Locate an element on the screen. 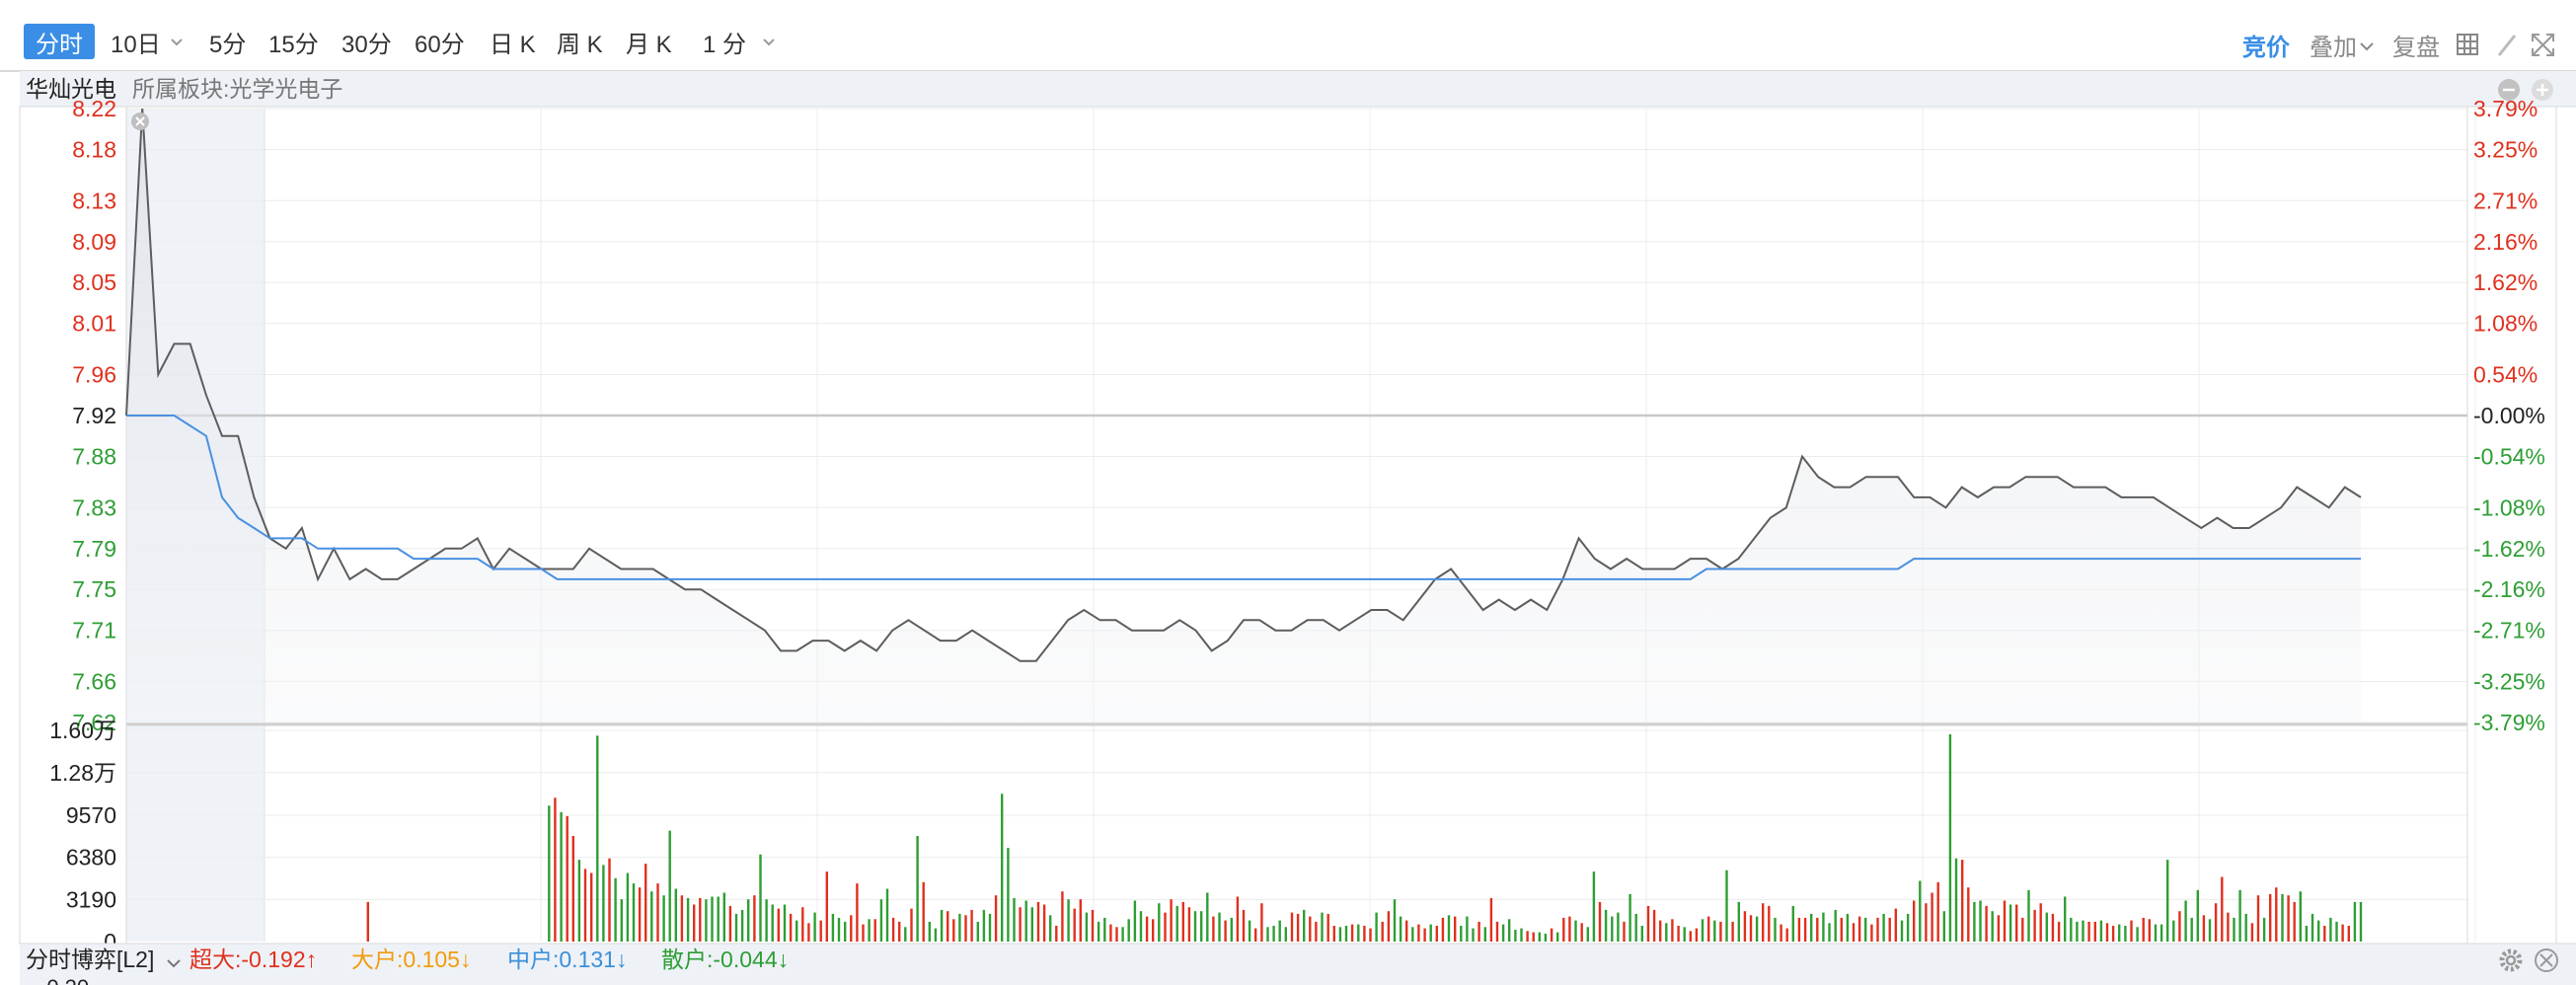  percent-tick-label: 3.79% is located at coordinates (2505, 109).